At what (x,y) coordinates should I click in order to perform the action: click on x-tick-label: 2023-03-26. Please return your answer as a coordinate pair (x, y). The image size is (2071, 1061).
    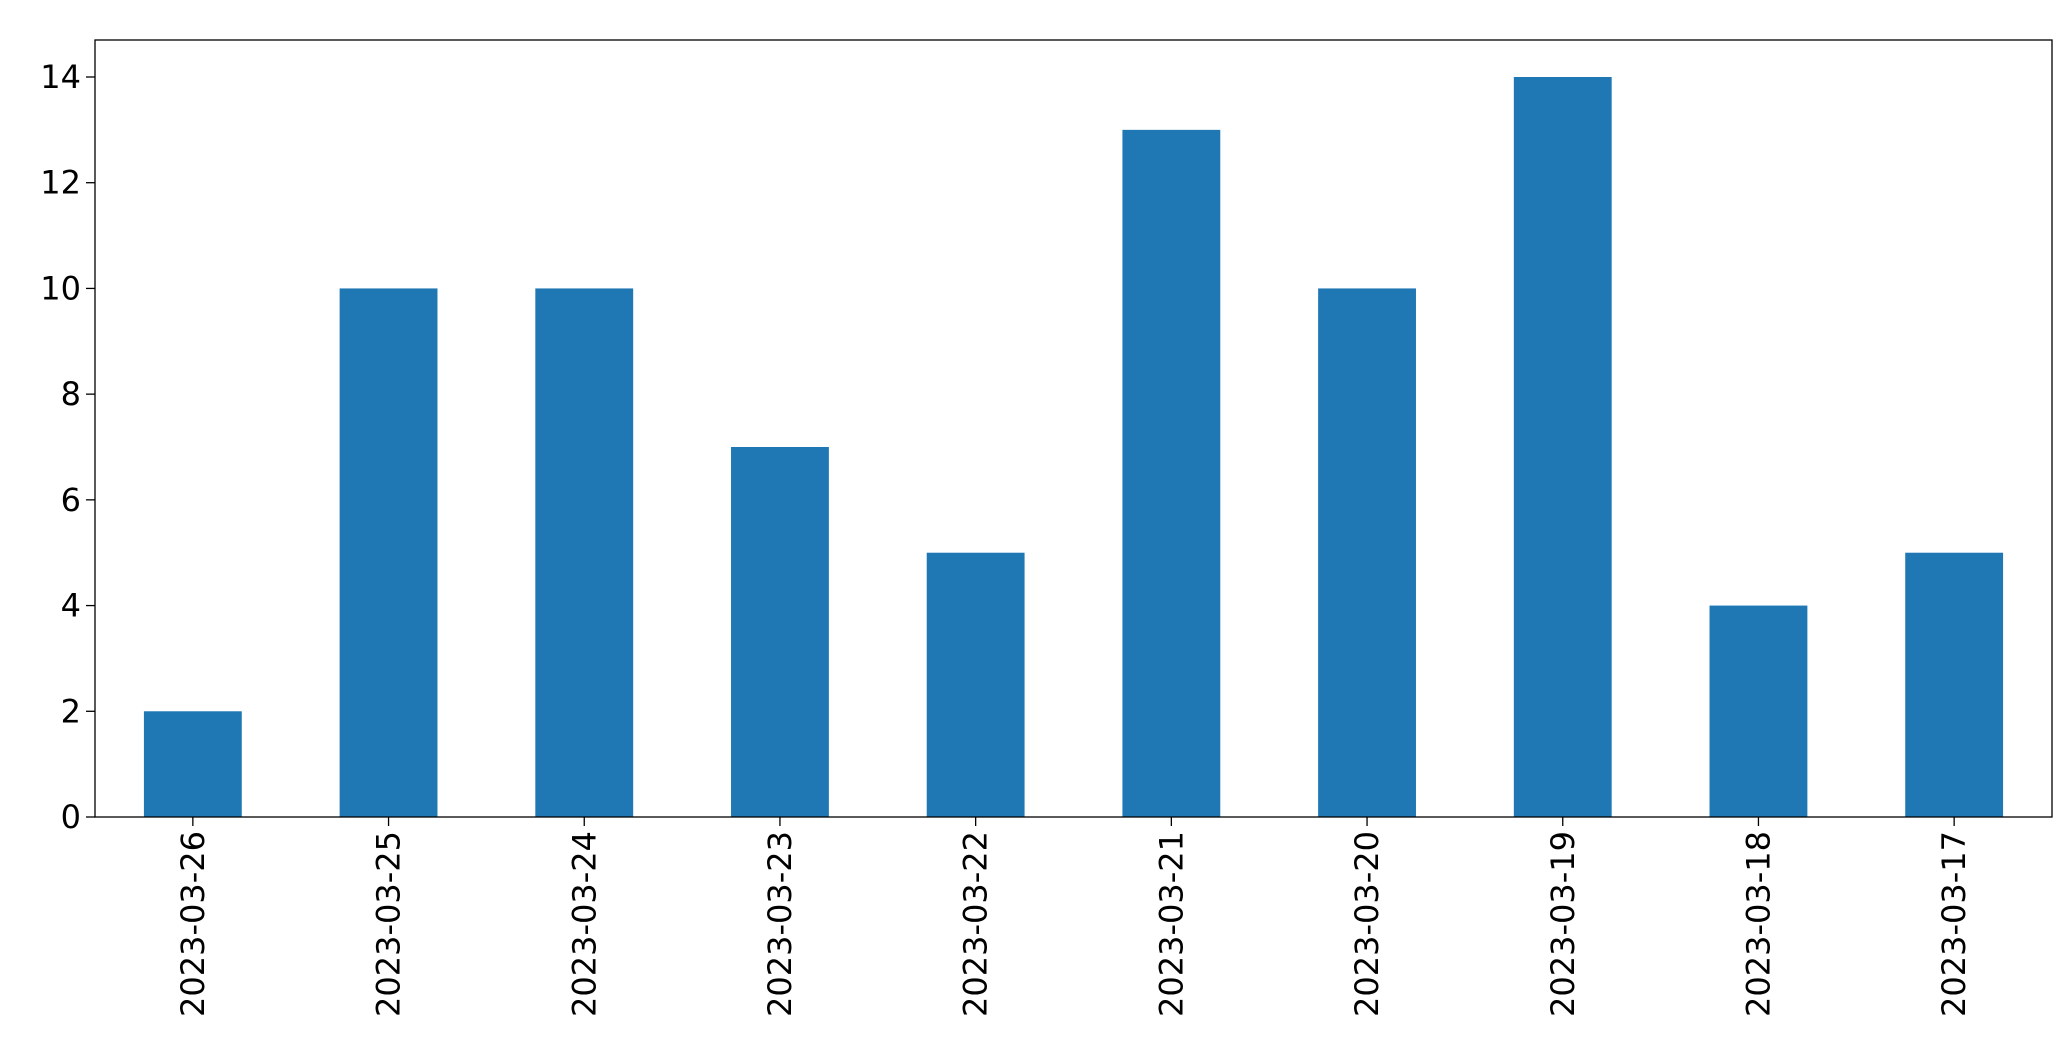
    Looking at the image, I should click on (193, 924).